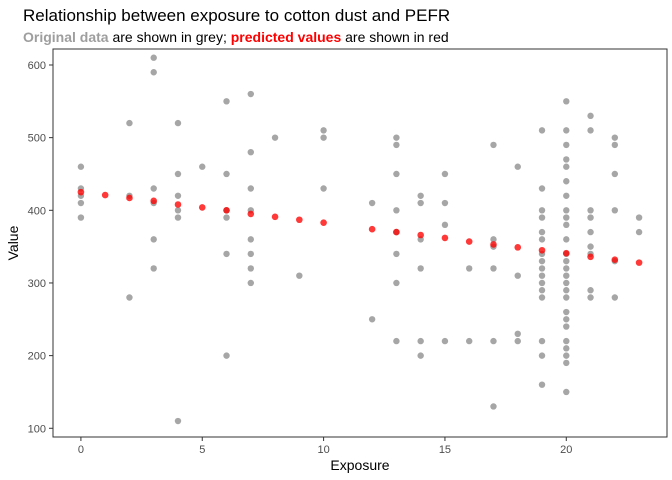 The height and width of the screenshot is (480, 672). What do you see at coordinates (37, 211) in the screenshot?
I see `y-tick-label: 400` at bounding box center [37, 211].